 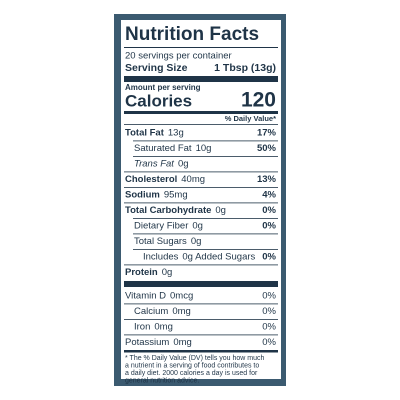 What do you see at coordinates (142, 195) in the screenshot?
I see `nutrient-label: Sodium` at bounding box center [142, 195].